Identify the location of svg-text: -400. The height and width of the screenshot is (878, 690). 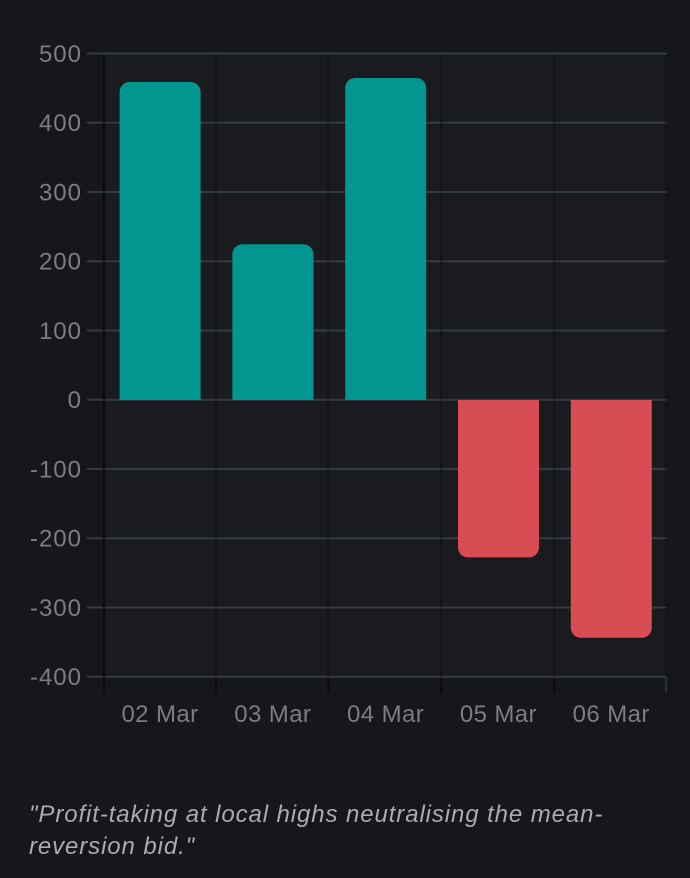
(56, 677).